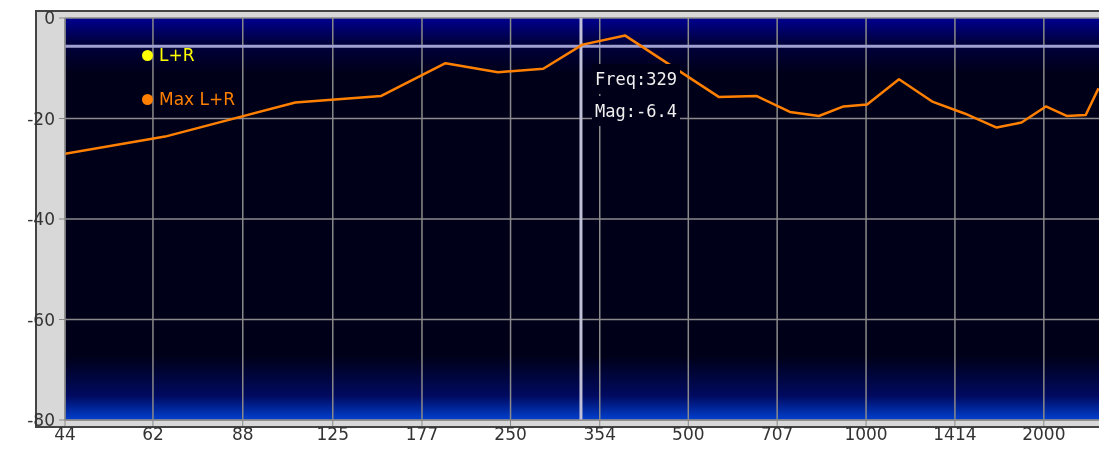 This screenshot has height=452, width=1099. Describe the element at coordinates (422, 434) in the screenshot. I see `x-tick-label: 177` at that location.